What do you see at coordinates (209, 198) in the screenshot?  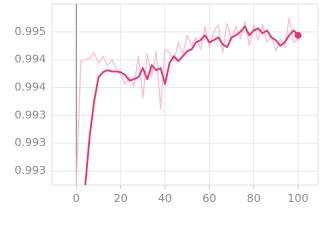 I see `x-tick-label: 60` at bounding box center [209, 198].